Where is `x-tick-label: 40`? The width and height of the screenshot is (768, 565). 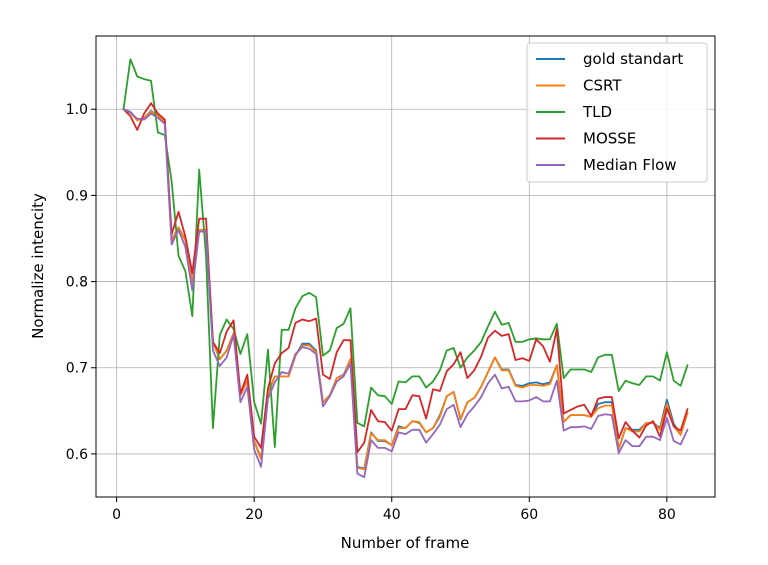 x-tick-label: 40 is located at coordinates (392, 515).